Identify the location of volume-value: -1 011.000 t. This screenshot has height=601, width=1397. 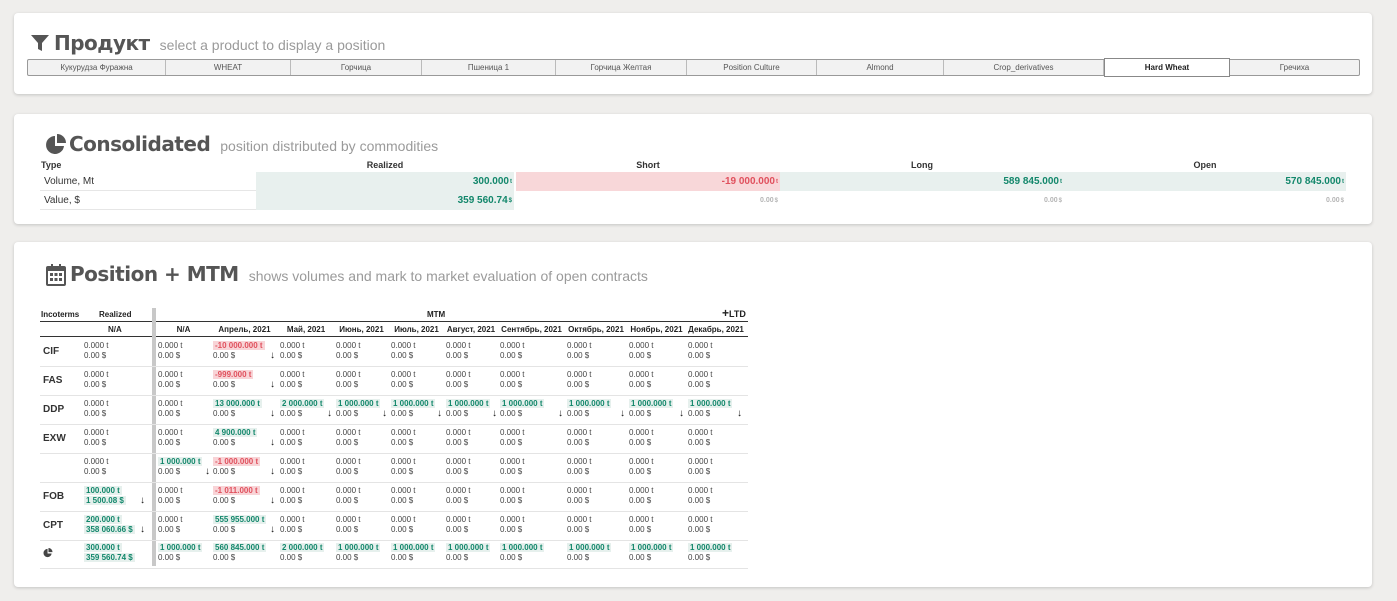
(236, 490).